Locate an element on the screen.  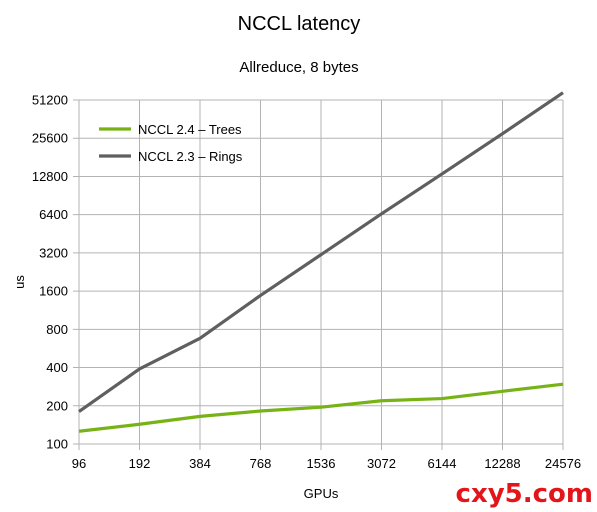
x-axis-ticks: 96 192 384 768 1536 3072 6144 12288 24576 is located at coordinates (326, 463).